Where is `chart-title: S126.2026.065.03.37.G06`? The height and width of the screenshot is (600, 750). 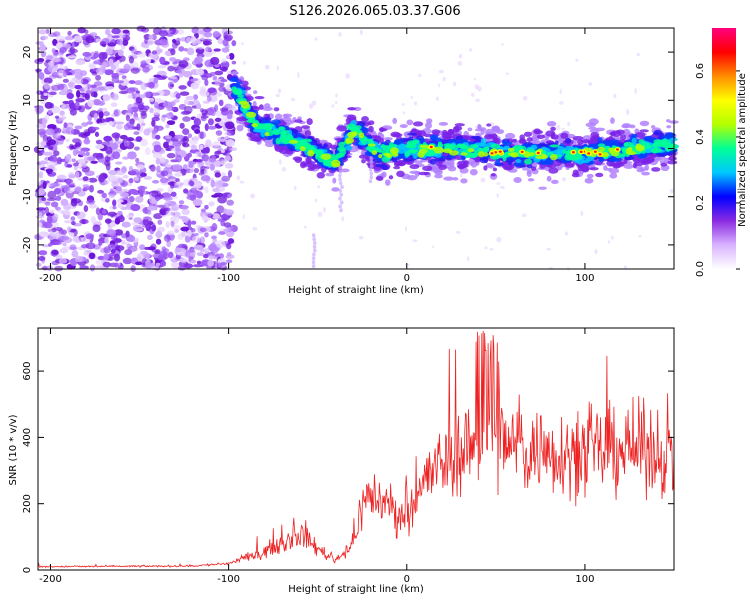
chart-title: S126.2026.065.03.37.G06 is located at coordinates (374, 11).